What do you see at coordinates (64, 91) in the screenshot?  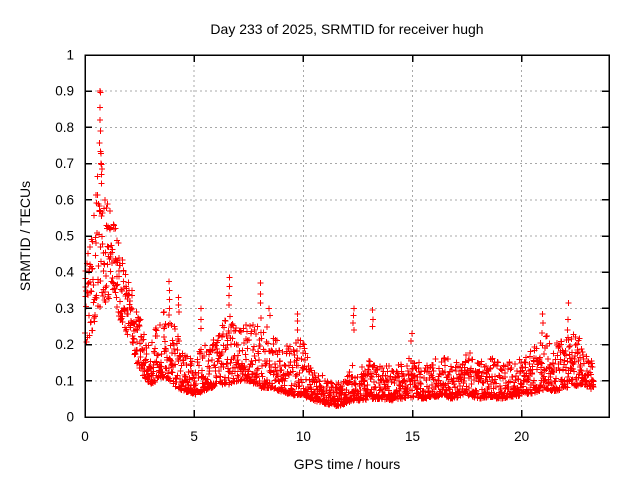 I see `y-tick-label: 0.9` at bounding box center [64, 91].